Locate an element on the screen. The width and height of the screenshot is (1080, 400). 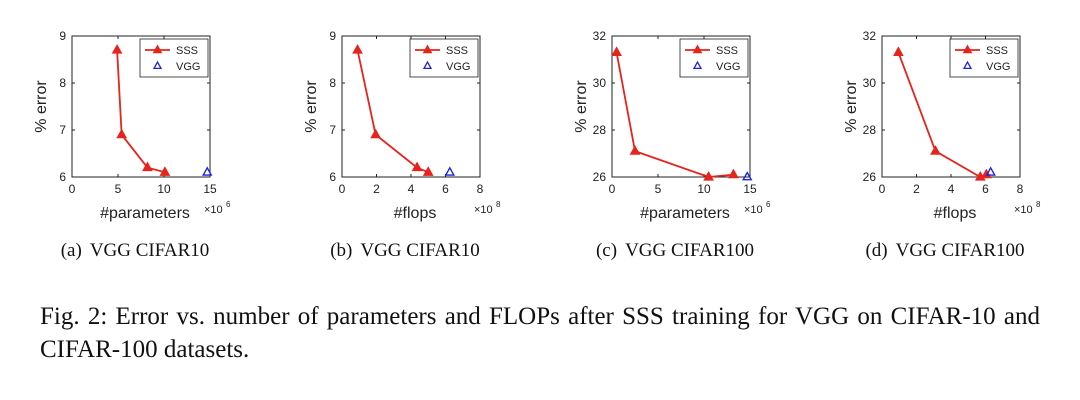
subcaption-a: (a) VGG CIFAR10 is located at coordinates (135, 251).